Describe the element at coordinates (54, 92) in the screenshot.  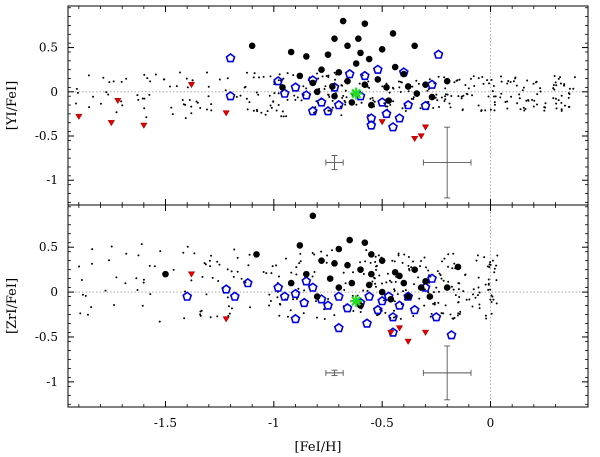
I see `y-tick-label: 0` at that location.